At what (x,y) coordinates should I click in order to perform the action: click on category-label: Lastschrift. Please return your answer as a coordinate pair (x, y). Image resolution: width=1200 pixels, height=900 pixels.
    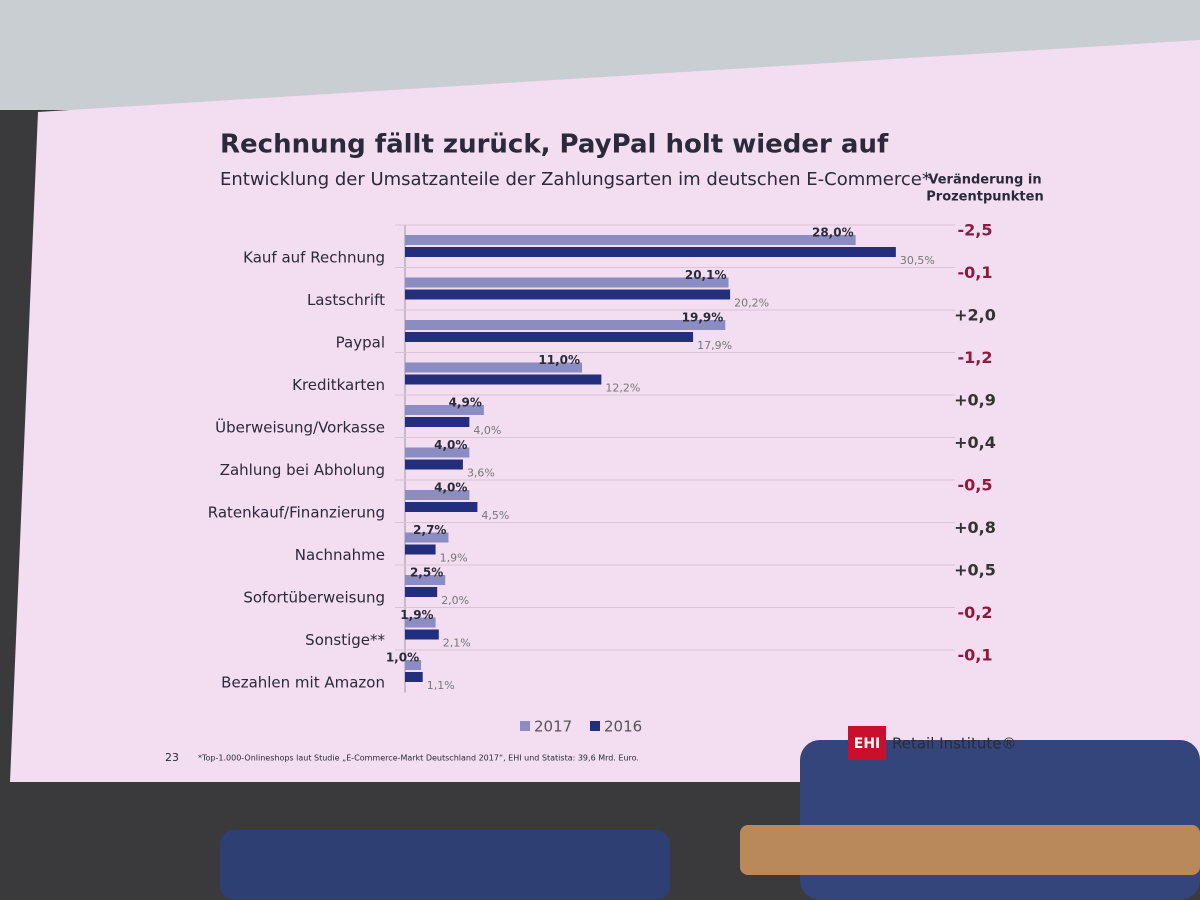
    Looking at the image, I should click on (346, 300).